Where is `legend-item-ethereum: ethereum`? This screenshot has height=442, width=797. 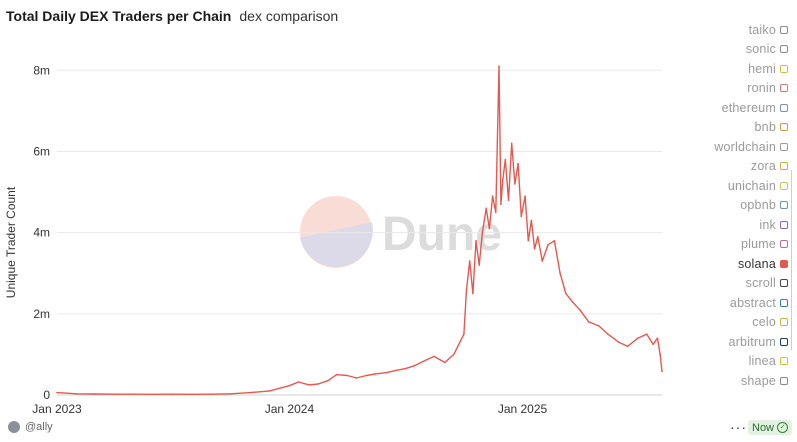
legend-item-ethereum: ethereum is located at coordinates (736, 108).